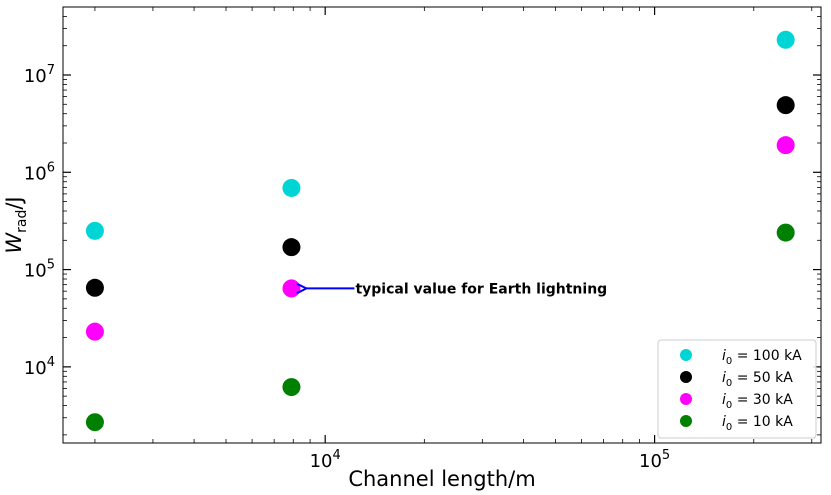 Image resolution: width=831 pixels, height=495 pixels. I want to click on legend-rest: = 30 kA, so click(762, 400).